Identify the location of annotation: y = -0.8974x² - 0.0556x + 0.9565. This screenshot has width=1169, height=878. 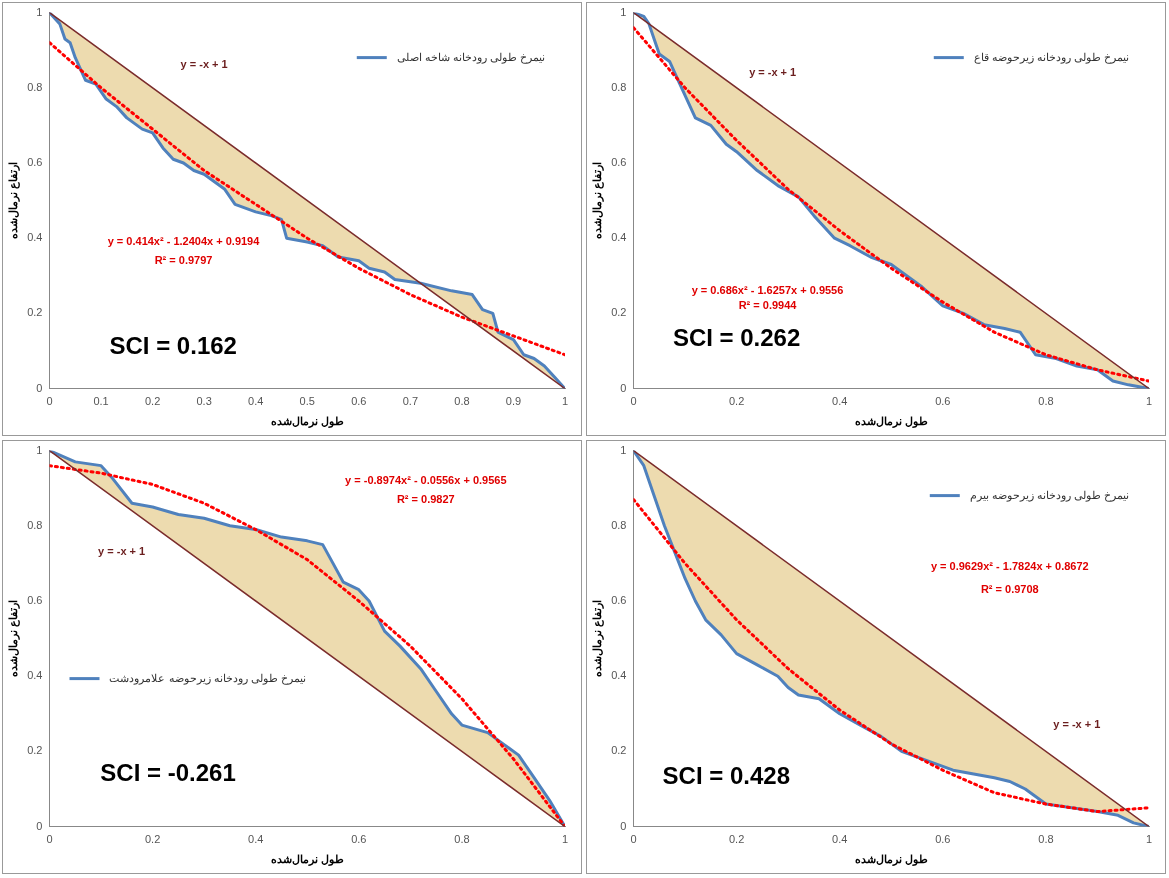
(426, 479).